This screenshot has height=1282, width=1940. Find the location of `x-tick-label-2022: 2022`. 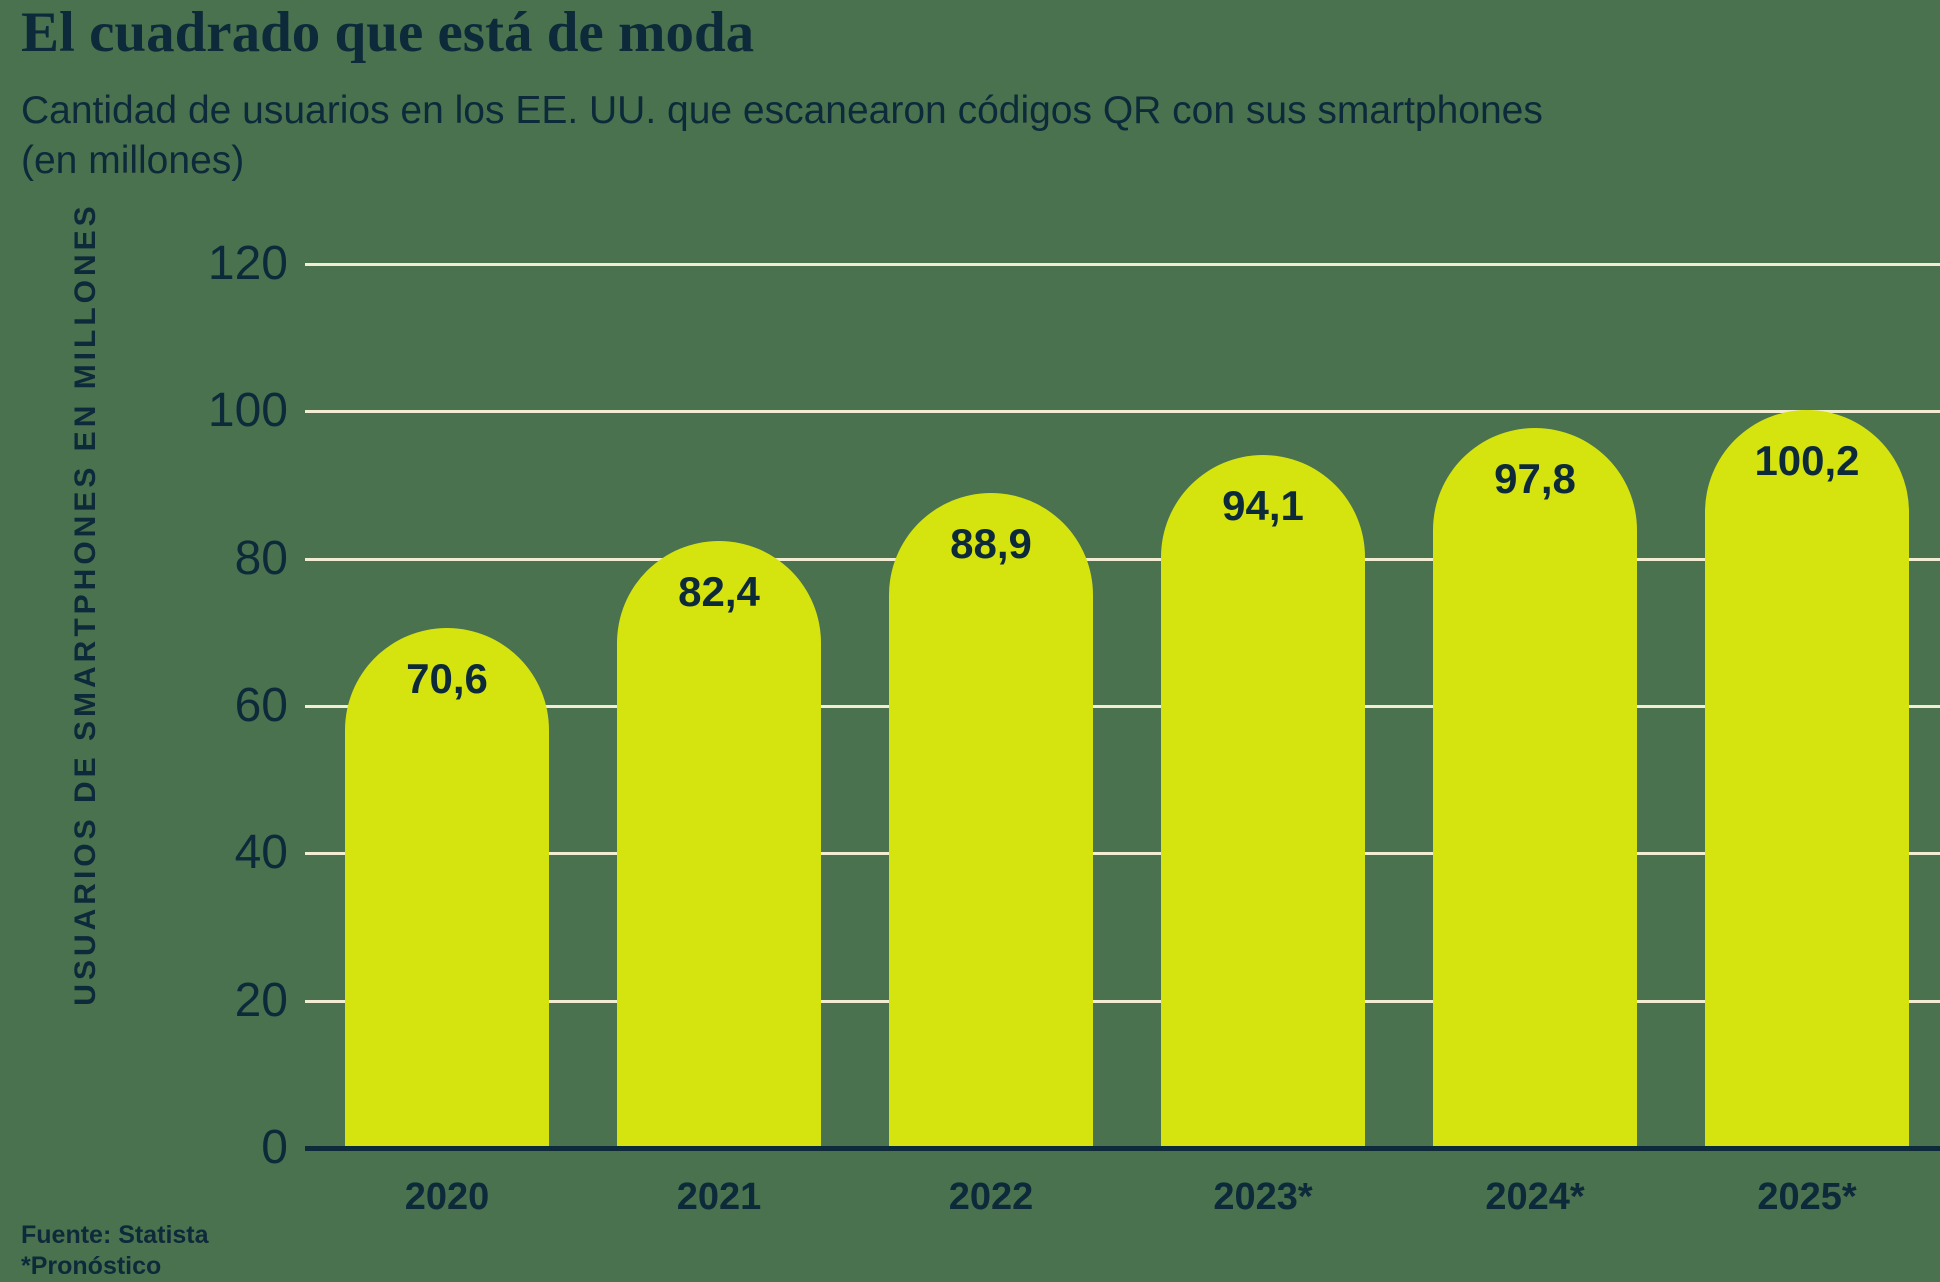

x-tick-label-2022: 2022 is located at coordinates (991, 1197).